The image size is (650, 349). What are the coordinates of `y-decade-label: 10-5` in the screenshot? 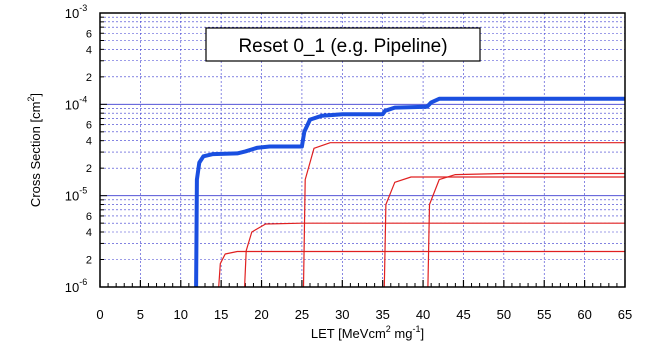 It's located at (76, 195).